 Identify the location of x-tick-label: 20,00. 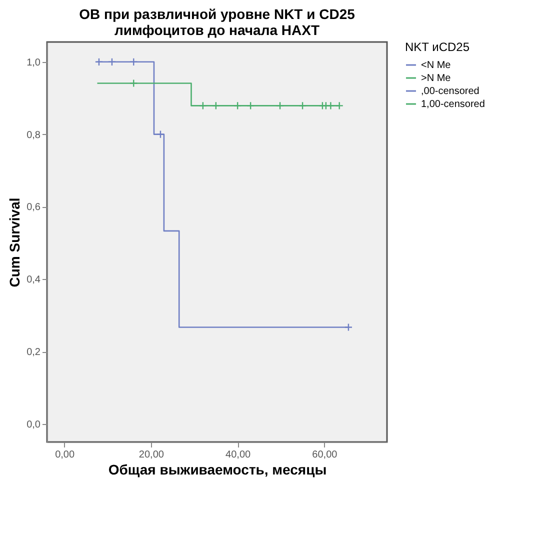
(151, 455).